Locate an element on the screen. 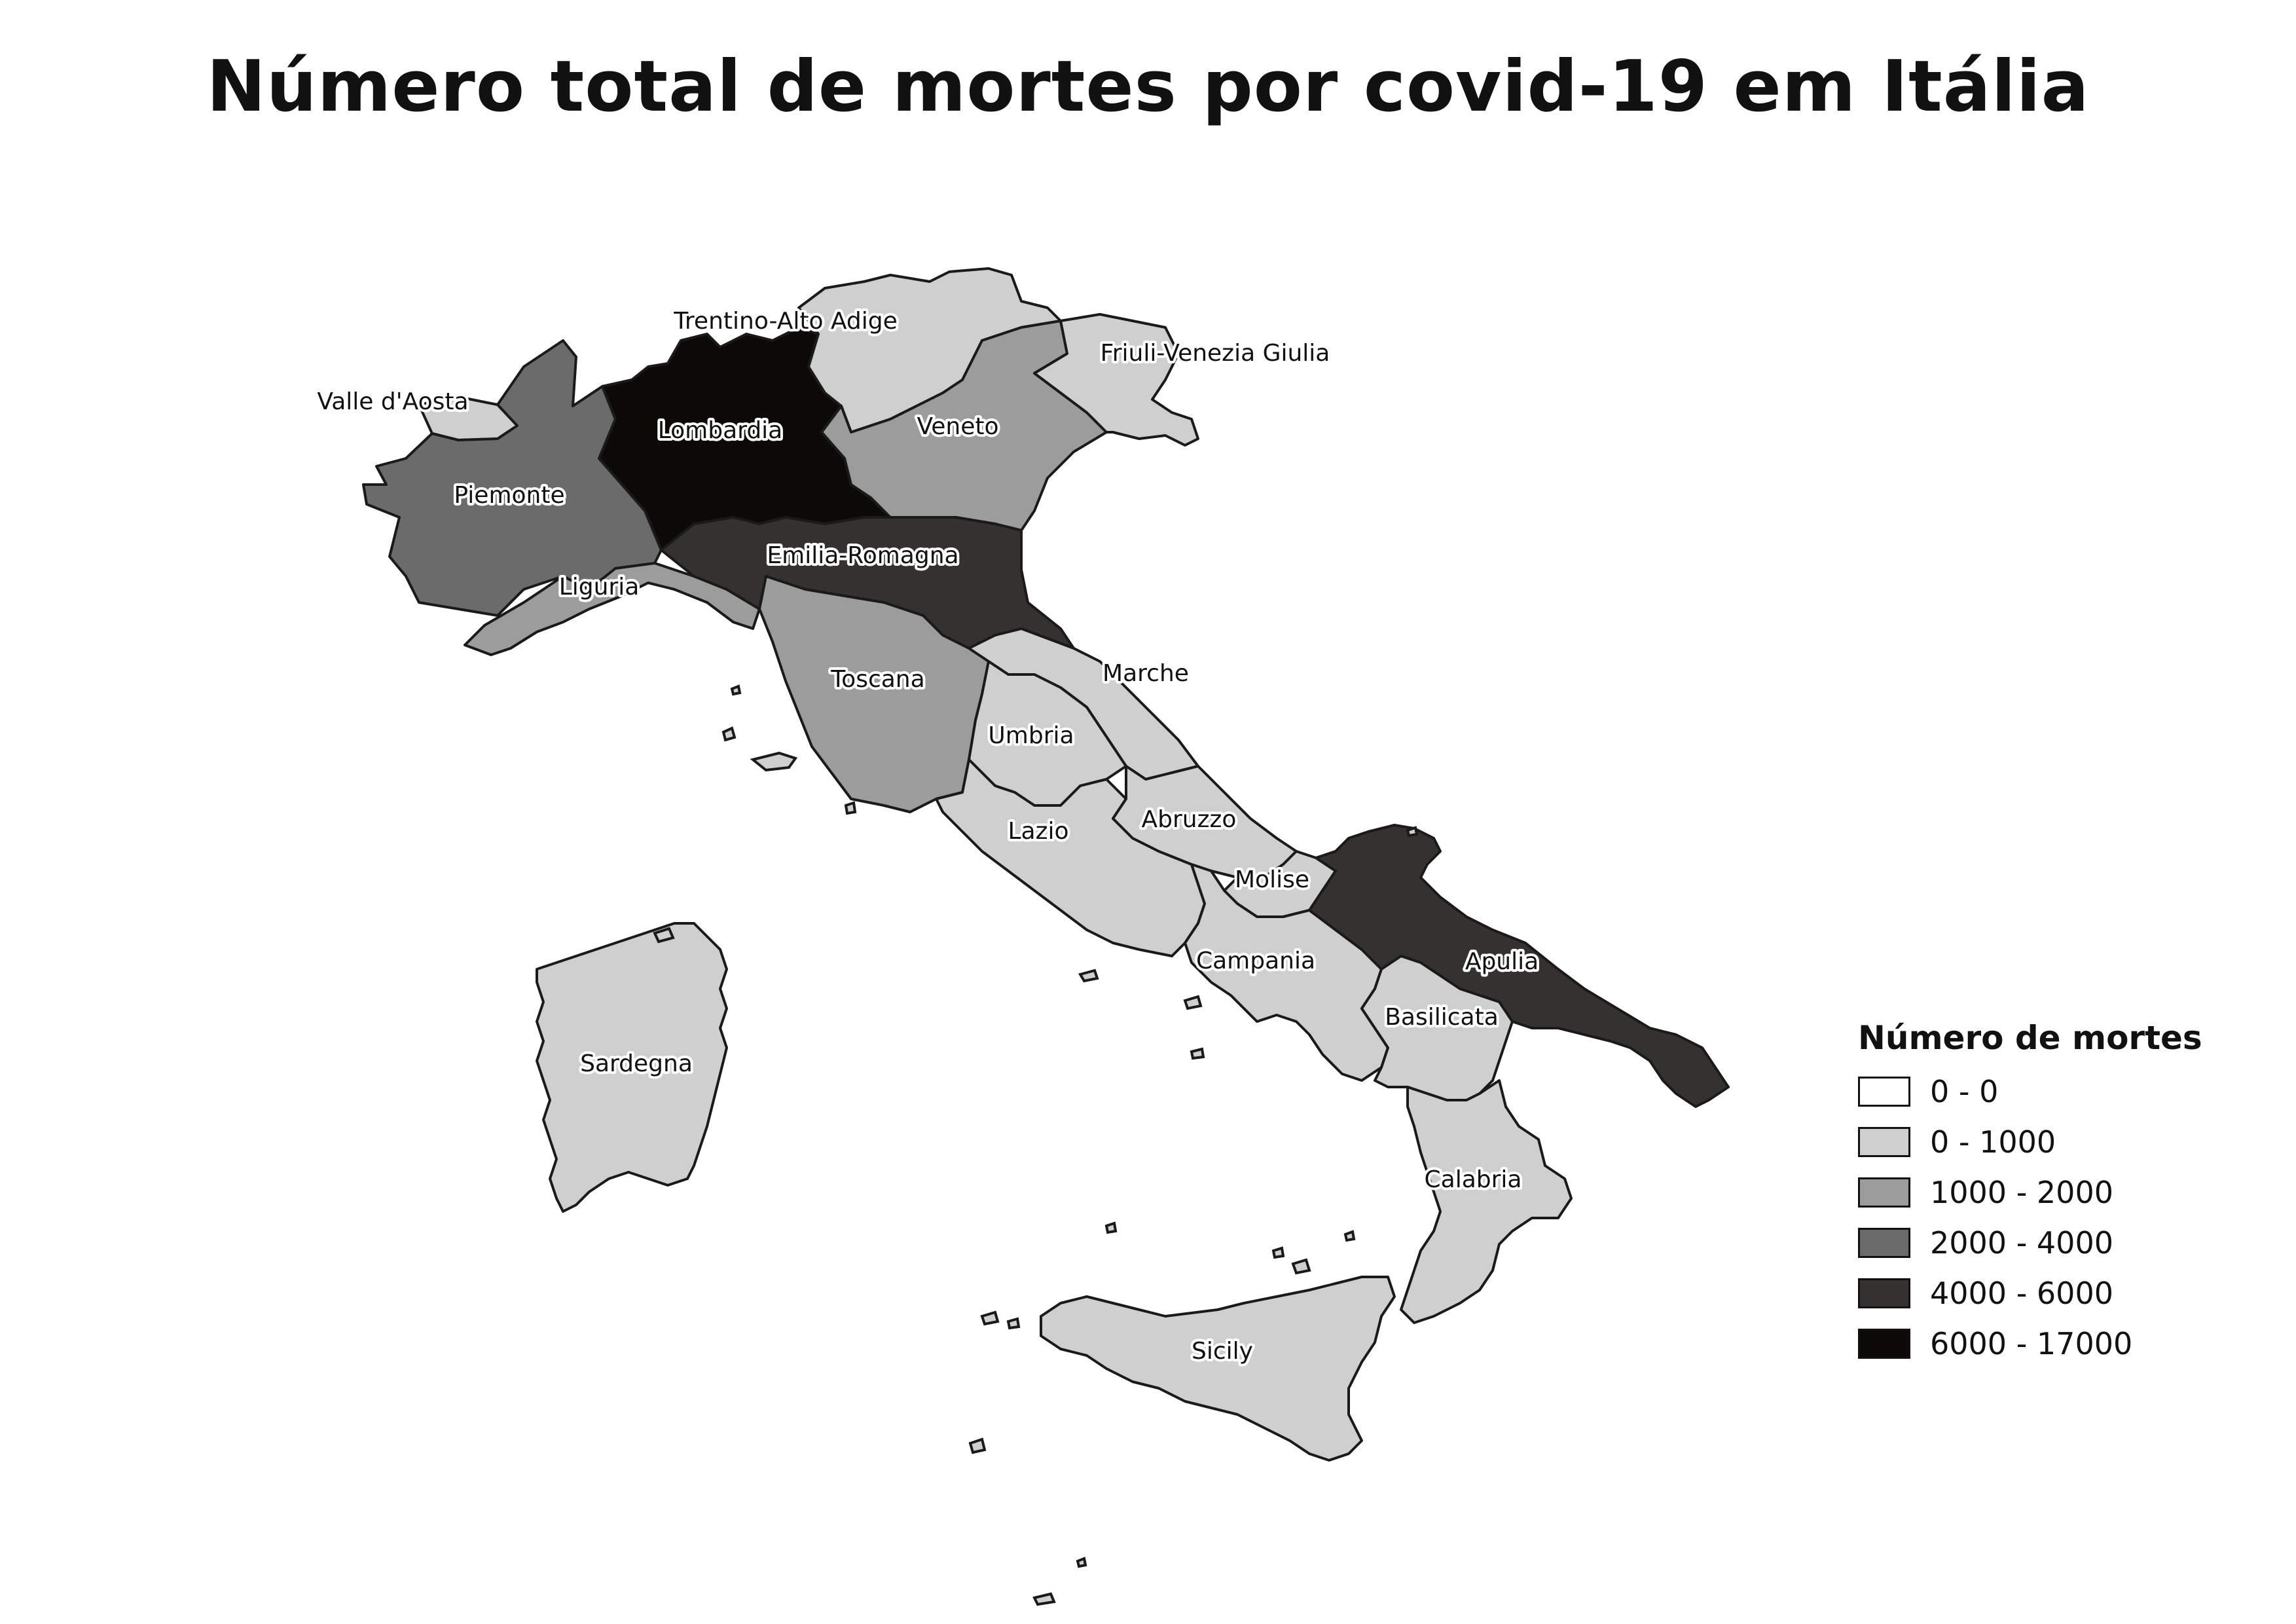 This screenshot has width=2296, height=1624. island-giglio is located at coordinates (850, 808).